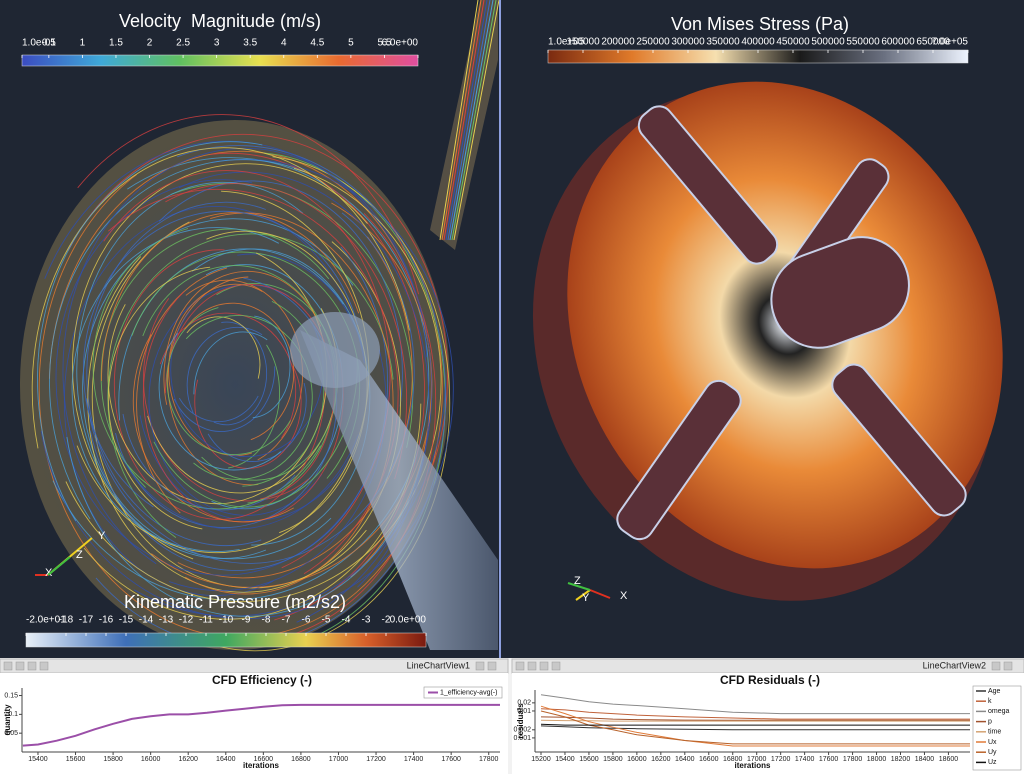 This screenshot has height=774, width=1024. Describe the element at coordinates (151, 759) in the screenshot. I see `x-tick-label: 16000` at that location.